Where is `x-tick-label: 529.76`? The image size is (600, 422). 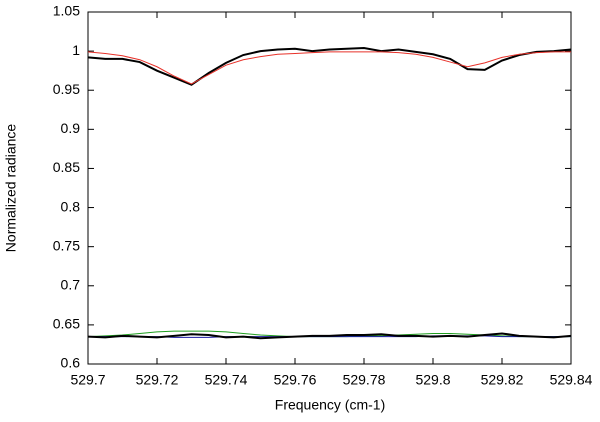 x-tick-label: 529.76 is located at coordinates (295, 380).